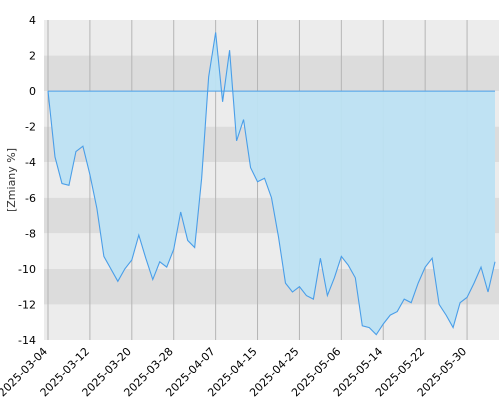 Image resolution: width=500 pixels, height=400 pixels. I want to click on y-tick-label: -2, so click(30, 127).